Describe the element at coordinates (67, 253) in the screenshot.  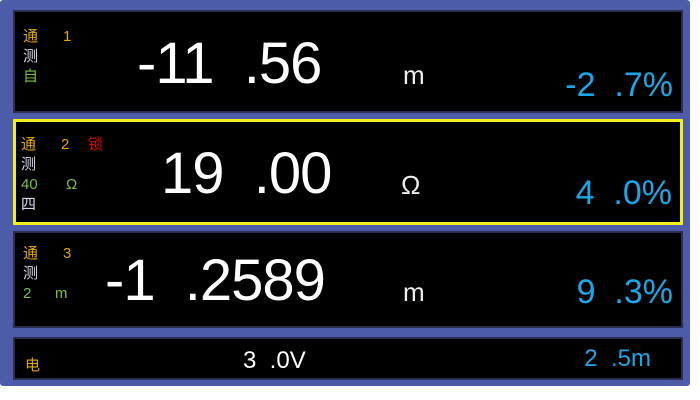
I see `channel-number: 3` at that location.